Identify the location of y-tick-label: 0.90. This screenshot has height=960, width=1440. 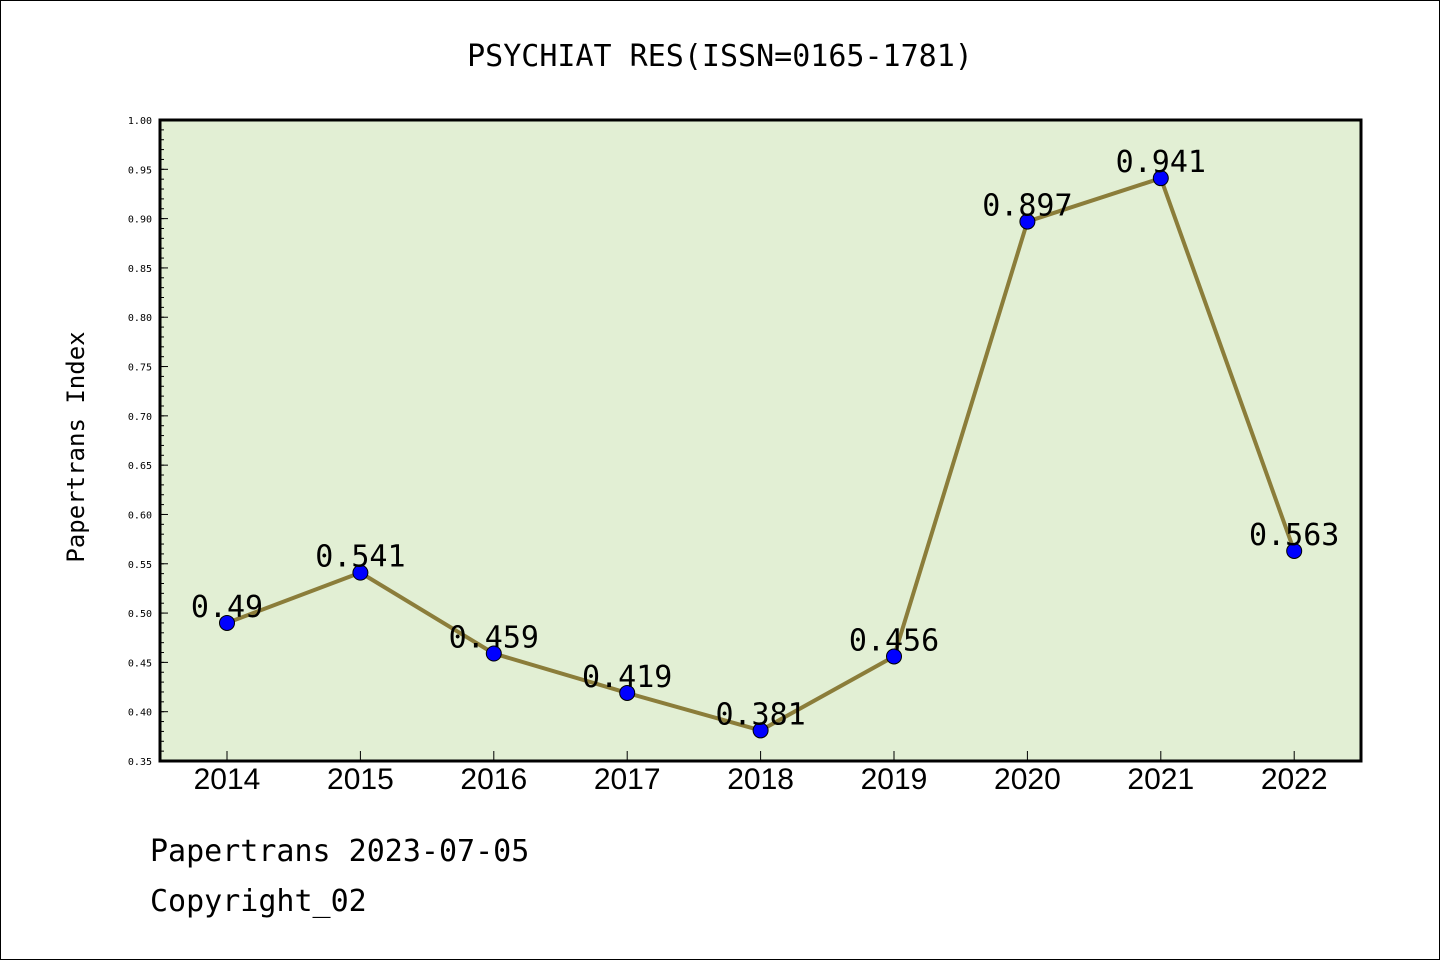
(140, 220).